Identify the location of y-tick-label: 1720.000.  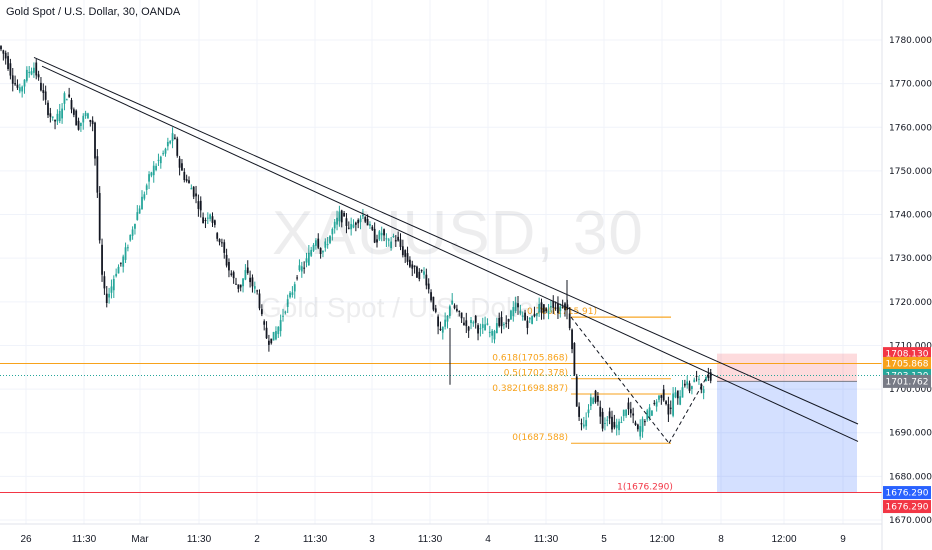
(910, 303).